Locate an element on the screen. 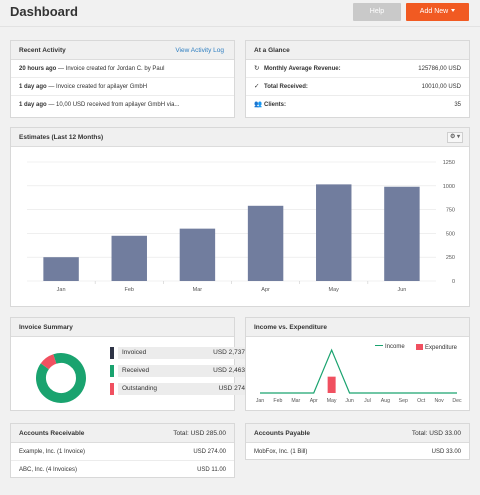 The width and height of the screenshot is (480, 495). check-icon: ✓ is located at coordinates (257, 86).